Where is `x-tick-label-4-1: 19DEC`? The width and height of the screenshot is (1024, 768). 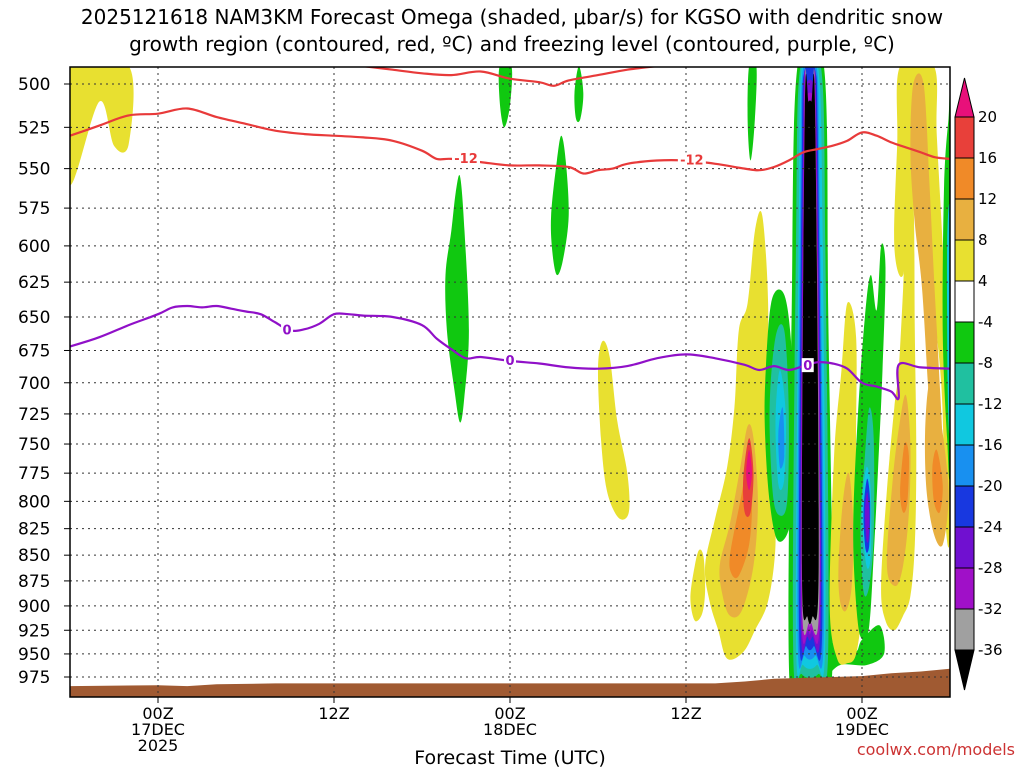
x-tick-label-4-1: 19DEC is located at coordinates (862, 729).